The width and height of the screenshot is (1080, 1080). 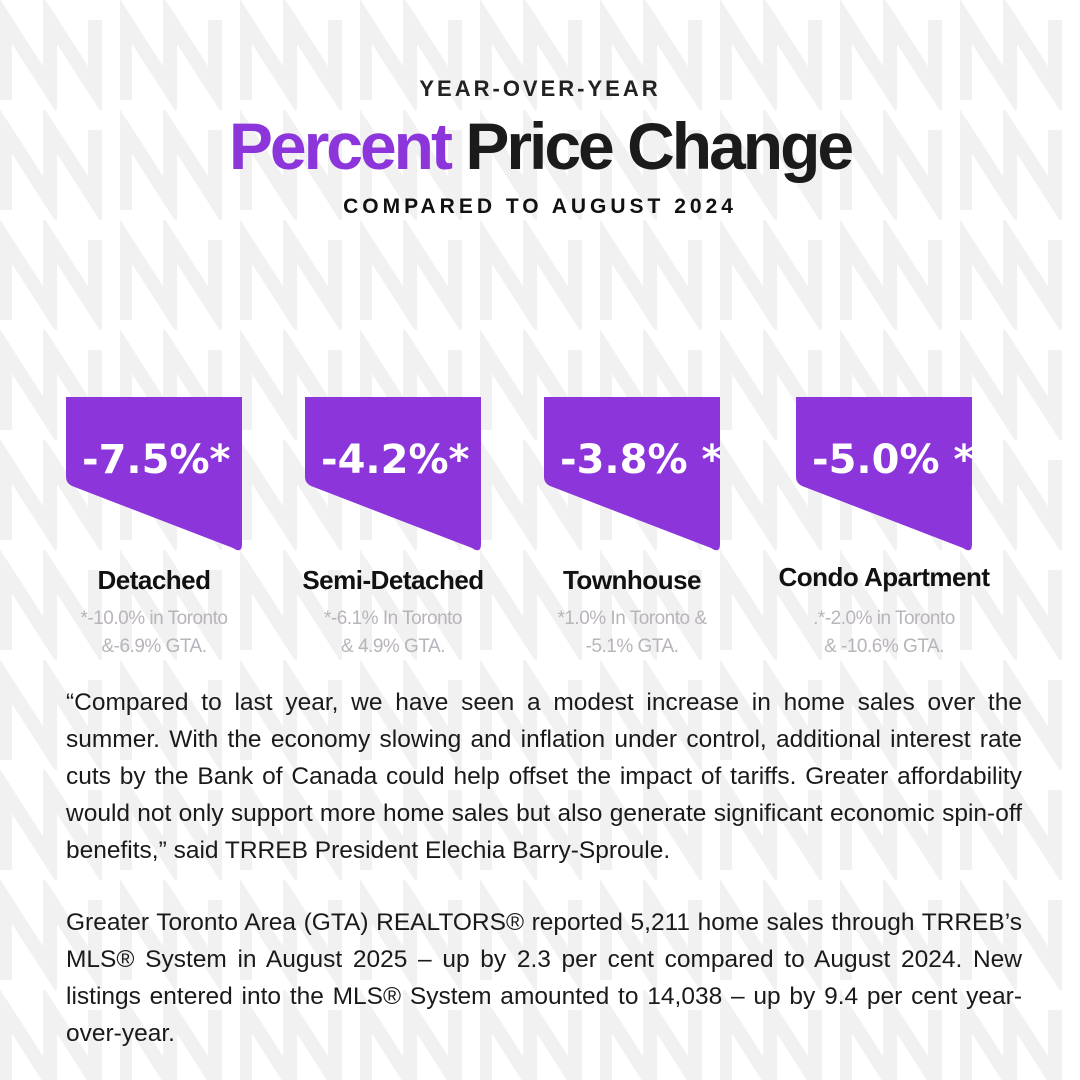 I want to click on value-badge: -5.0% *, so click(x=884, y=474).